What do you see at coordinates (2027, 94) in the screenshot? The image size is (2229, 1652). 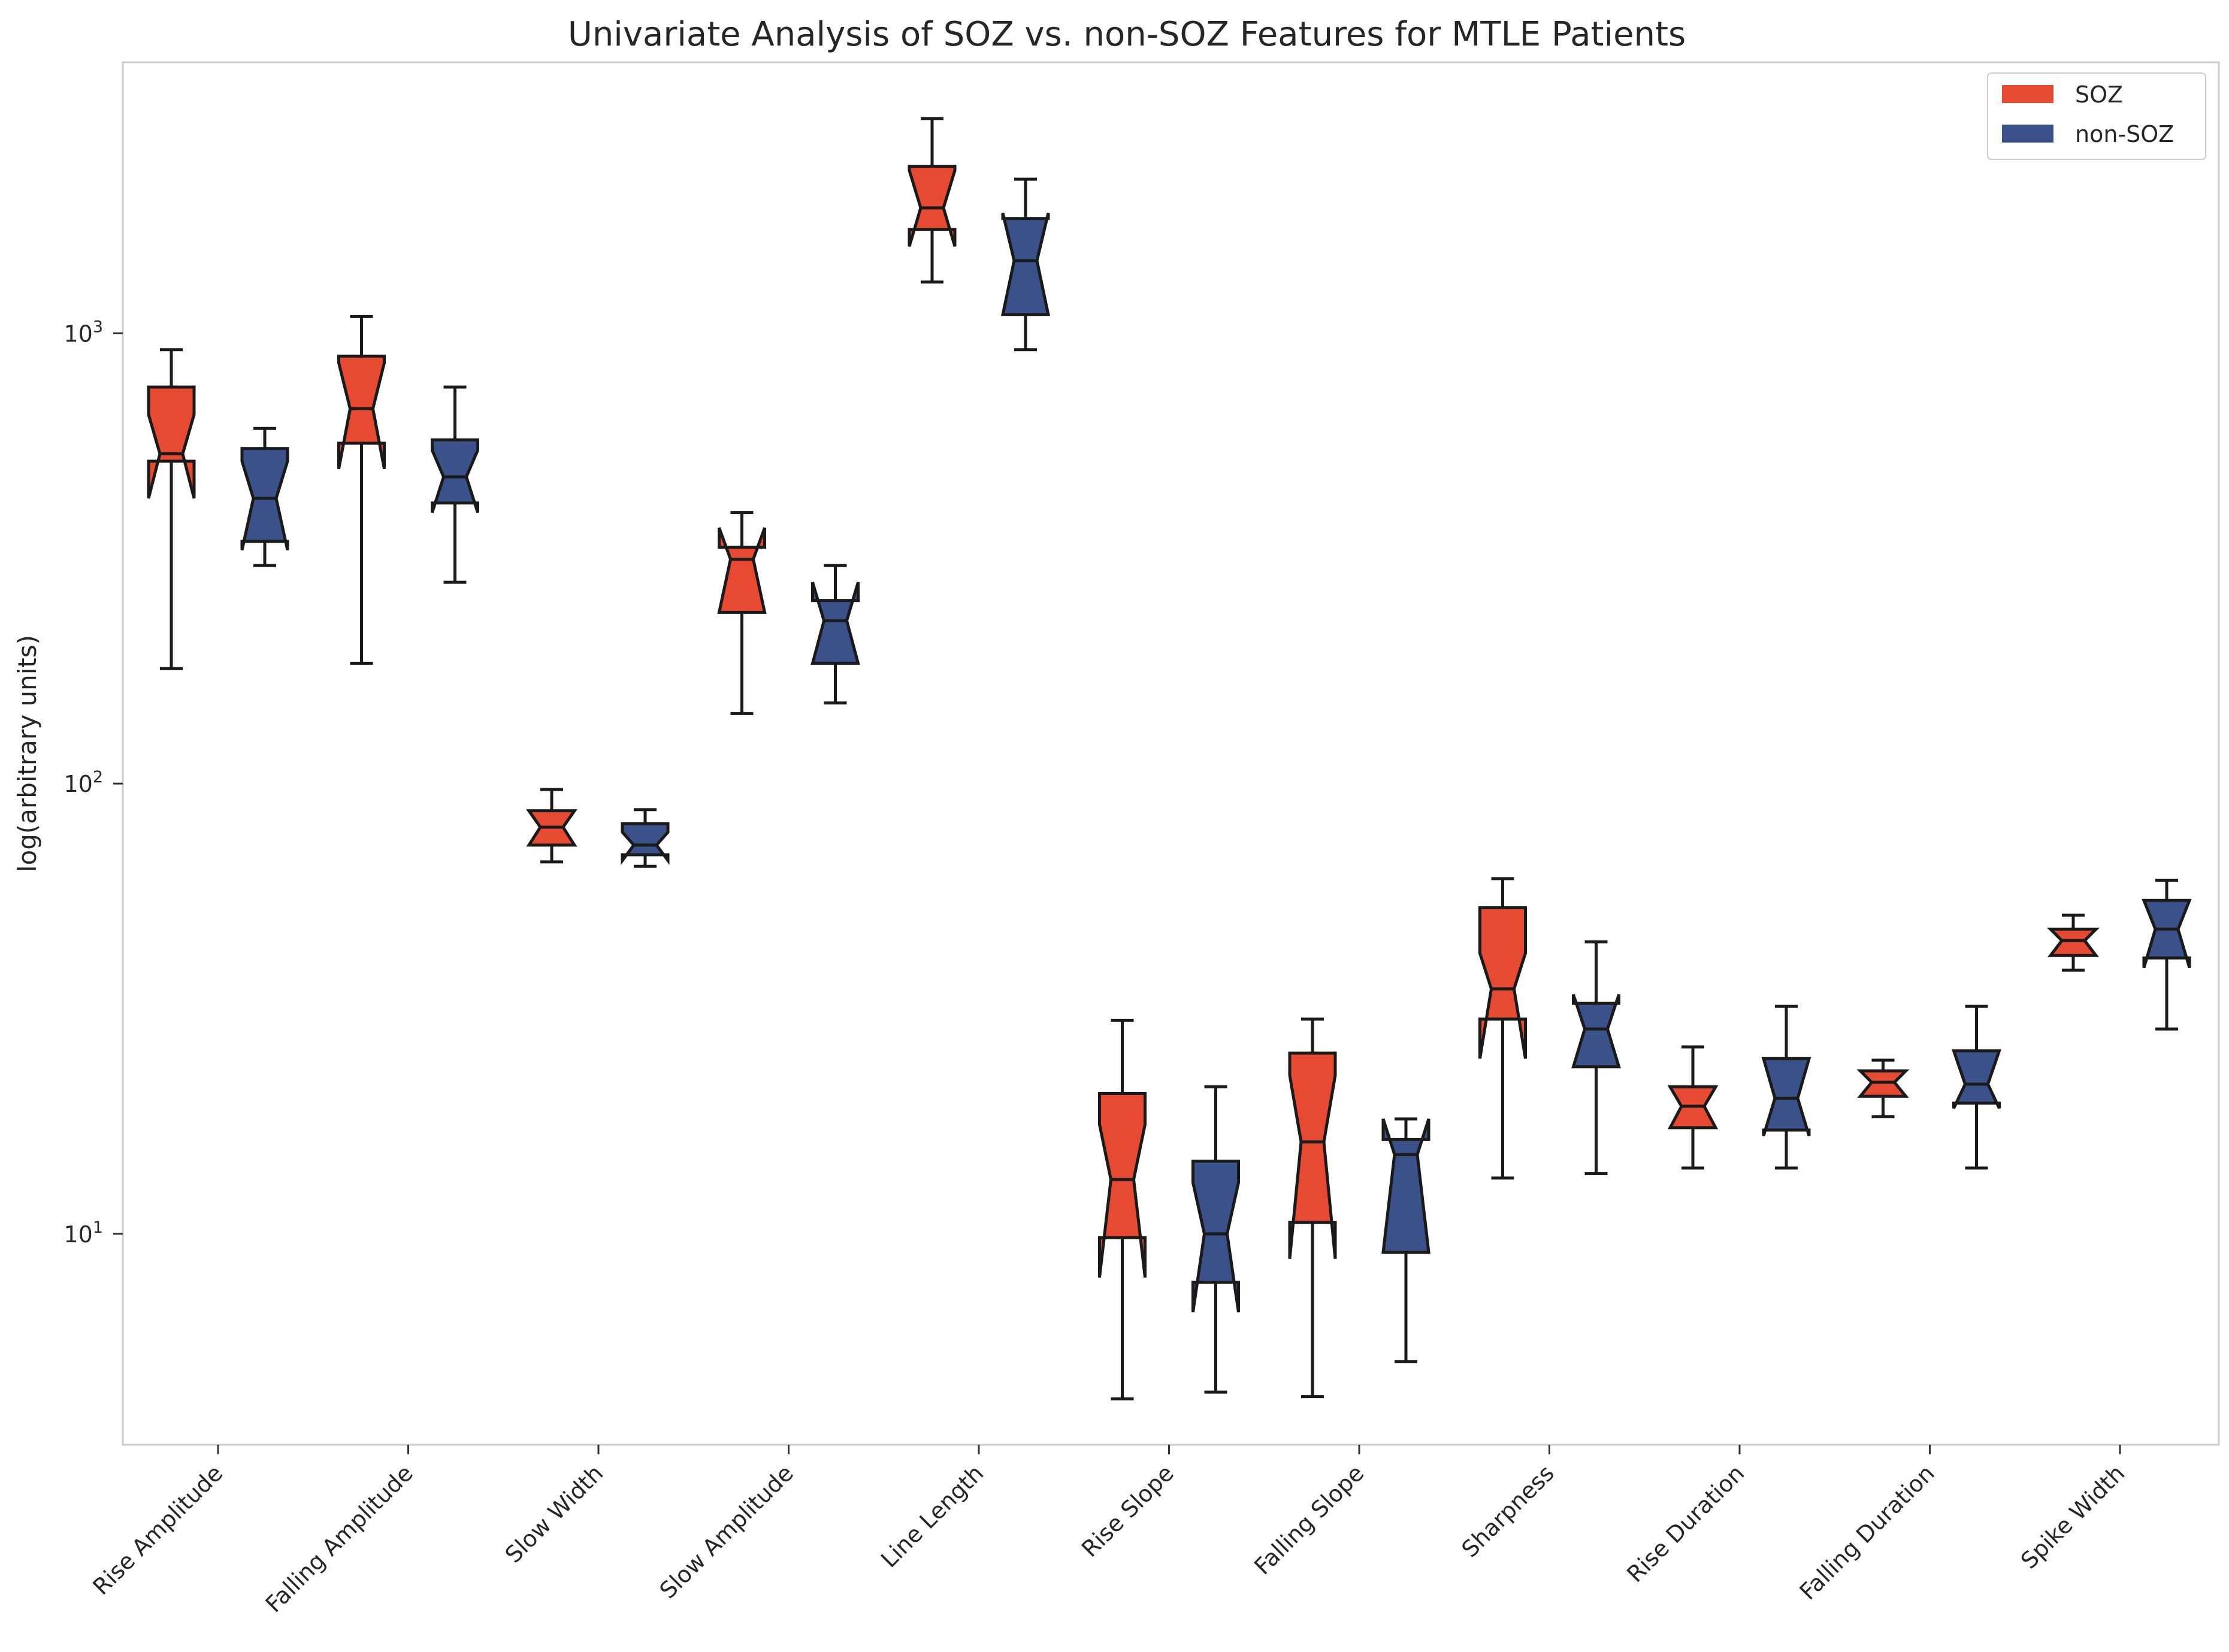 I see `legend-swatch-soz` at bounding box center [2027, 94].